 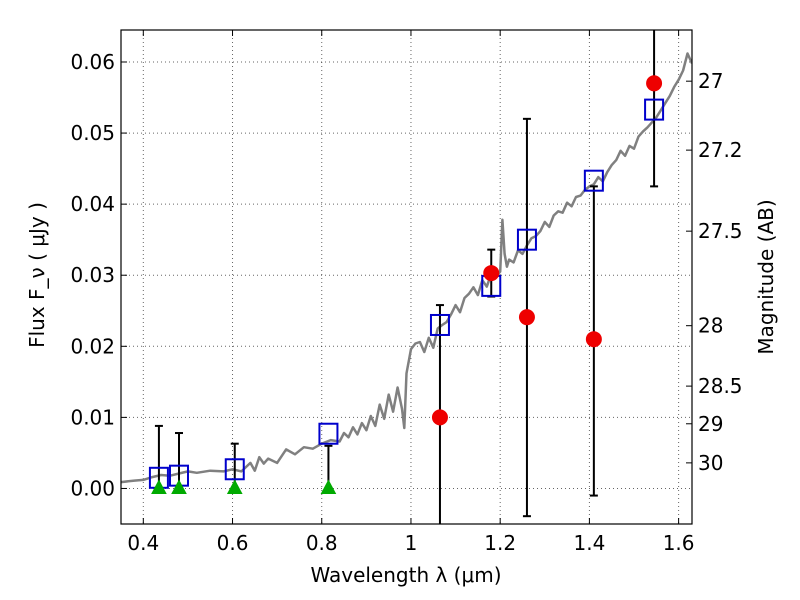 What do you see at coordinates (233, 543) in the screenshot?
I see `x-tick-label: 0.6` at bounding box center [233, 543].